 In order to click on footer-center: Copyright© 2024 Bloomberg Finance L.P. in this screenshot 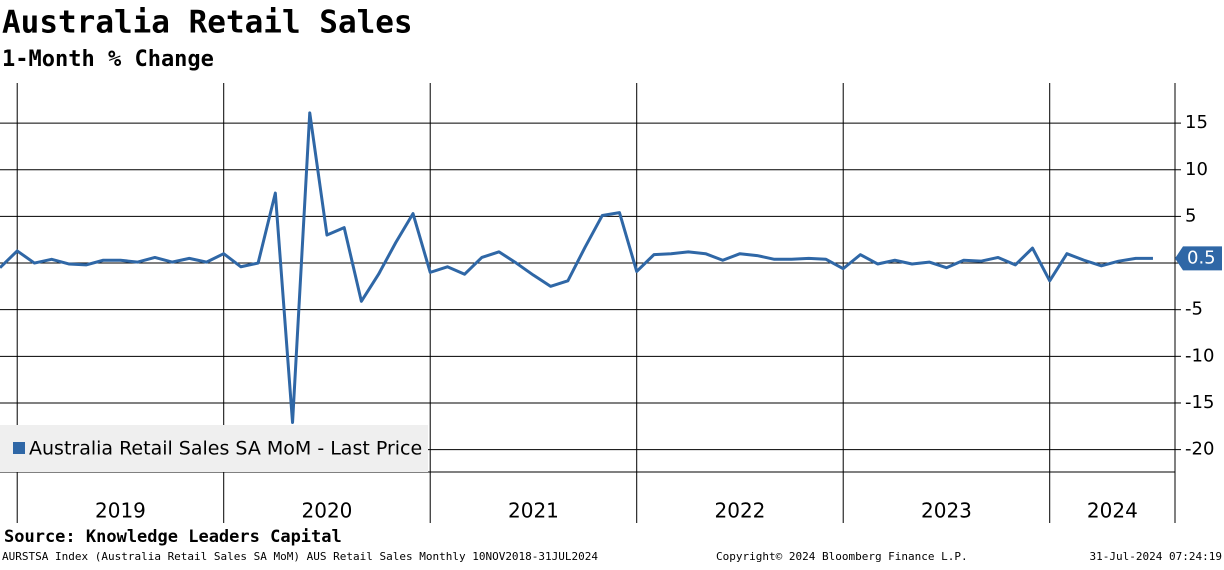, I will do `click(842, 556)`.